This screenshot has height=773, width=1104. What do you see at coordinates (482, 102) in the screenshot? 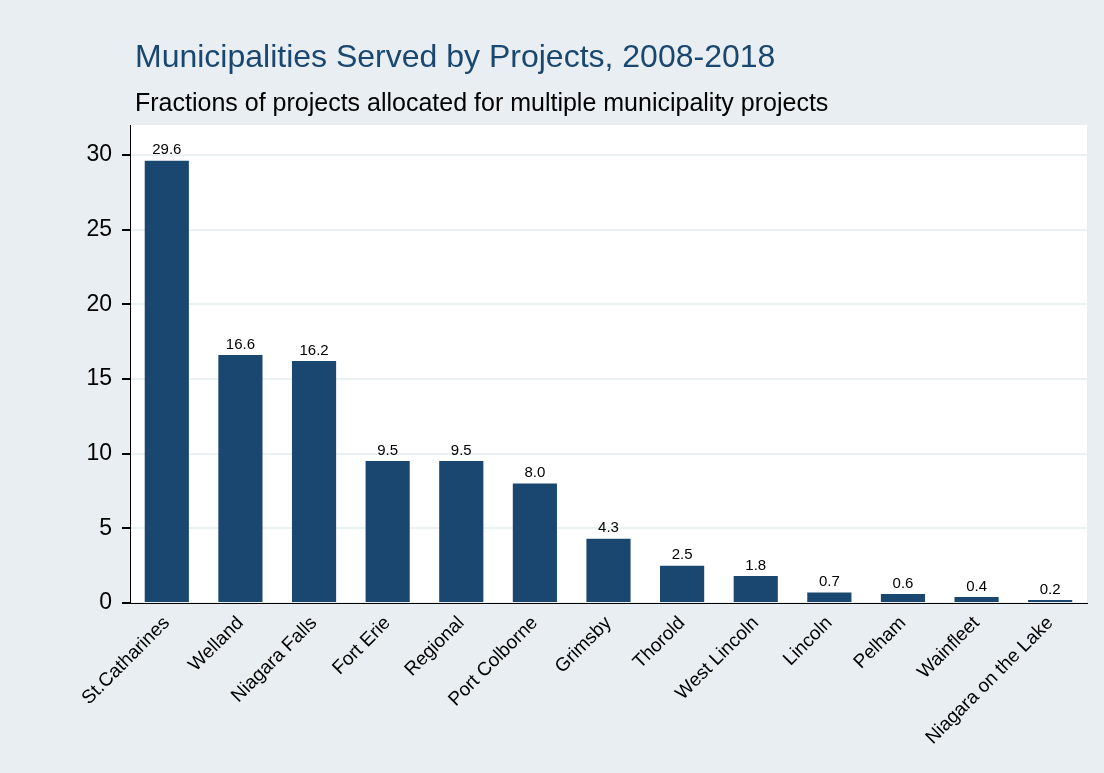
I see `chart-subtitle: Fractions of projects allocated for multiple municipality projects` at bounding box center [482, 102].